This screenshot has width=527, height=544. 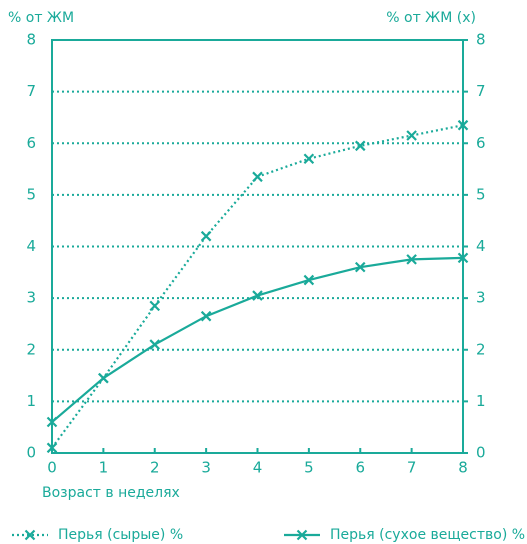 What do you see at coordinates (481, 401) in the screenshot?
I see `y2-tick-label: 1` at bounding box center [481, 401].